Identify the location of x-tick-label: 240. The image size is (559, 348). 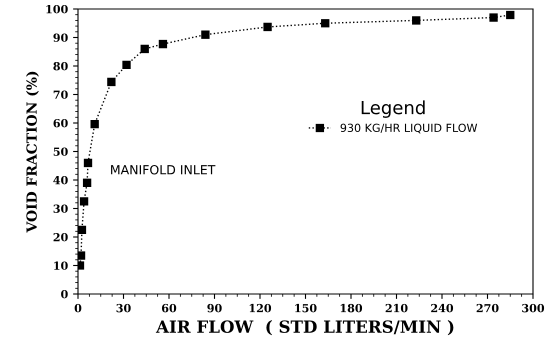
(442, 308).